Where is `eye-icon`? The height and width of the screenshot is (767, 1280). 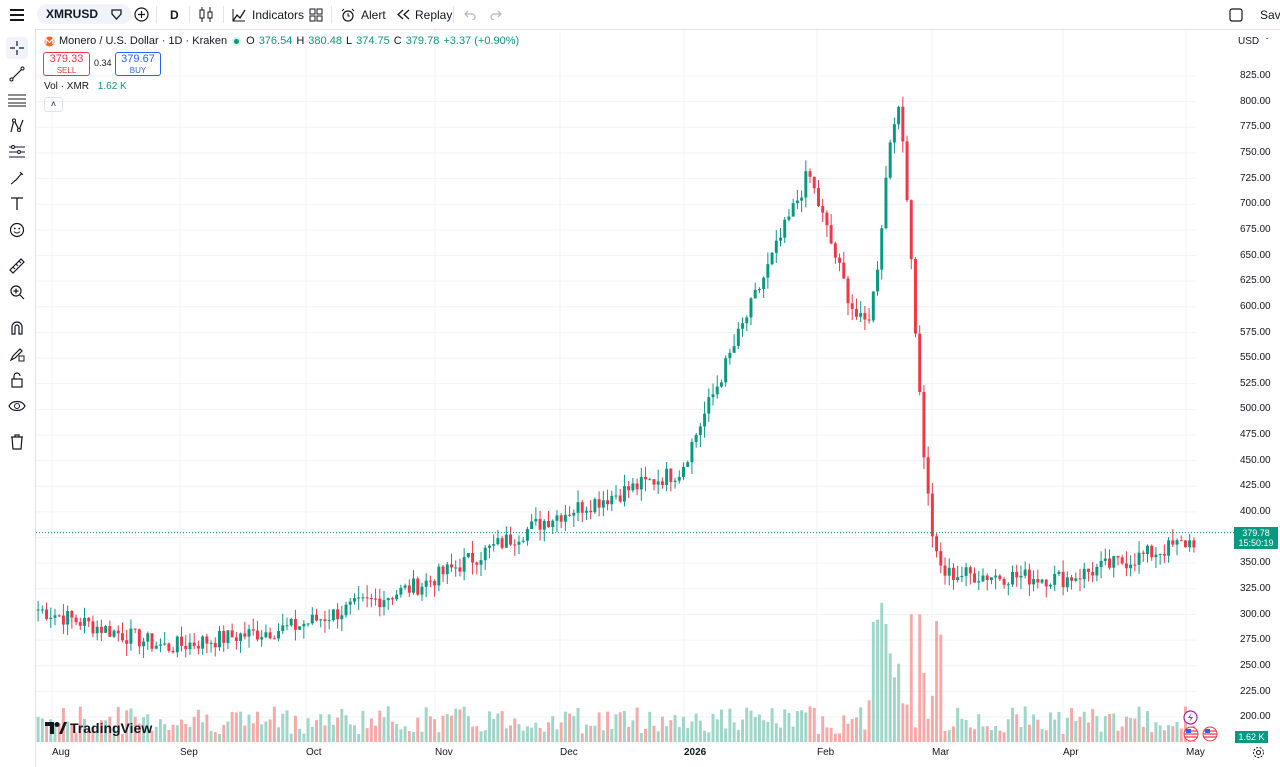
eye-icon is located at coordinates (17, 406).